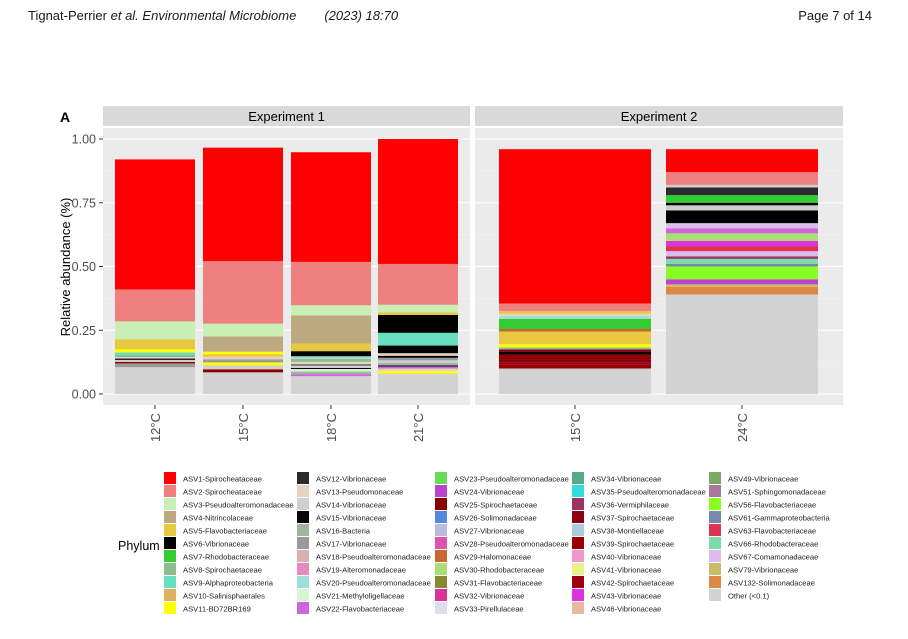 The height and width of the screenshot is (639, 908). I want to click on legend-label: ASV56-Flavobacteriaceae, so click(772, 505).